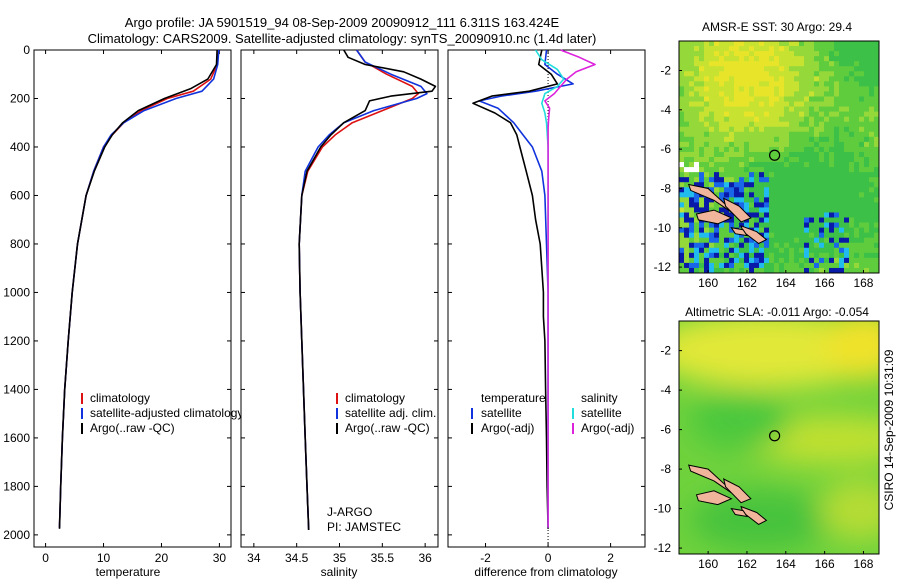 This screenshot has width=900, height=580. Describe the element at coordinates (220, 558) in the screenshot. I see `x-tick-label: 30` at that location.